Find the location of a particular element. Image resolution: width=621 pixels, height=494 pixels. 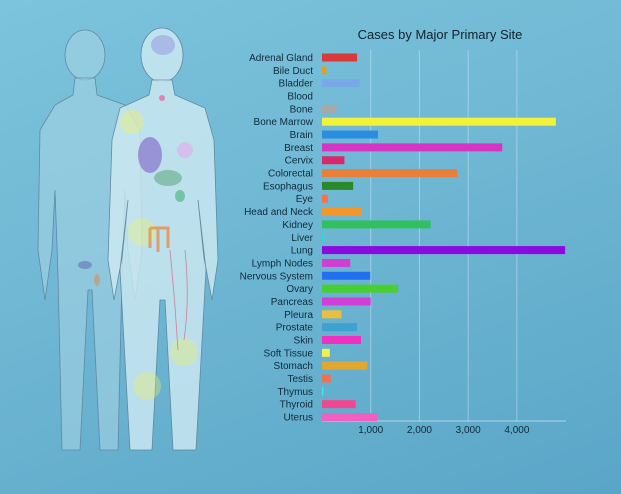

male-organ is located at coordinates (85, 265).